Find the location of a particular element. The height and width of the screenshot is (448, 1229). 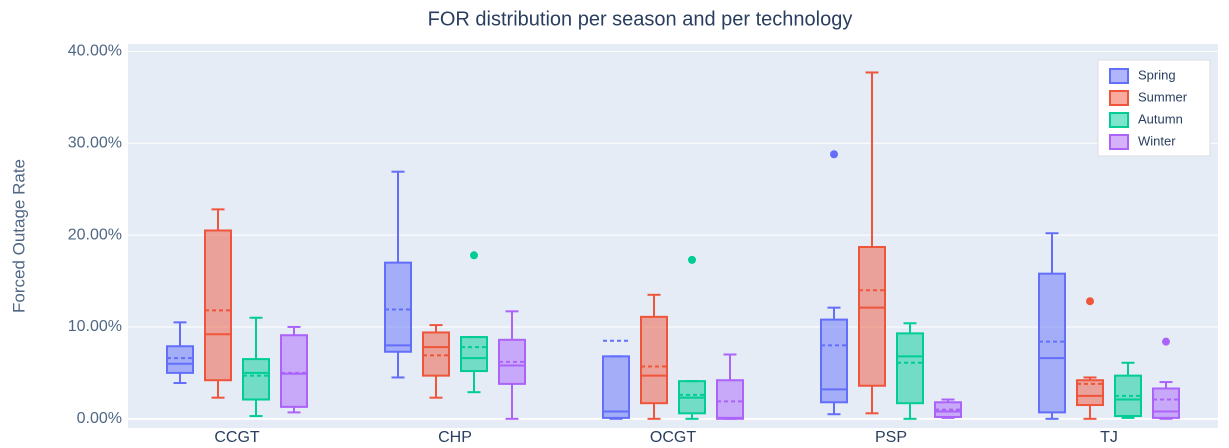

legend-label: Winter is located at coordinates (1157, 140).